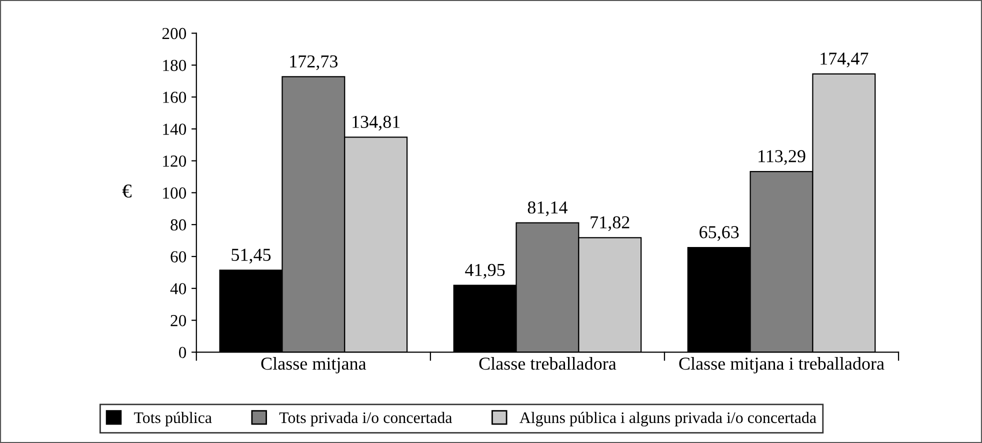 The image size is (982, 443). Describe the element at coordinates (782, 157) in the screenshot. I see `data-label: 113,29` at that location.